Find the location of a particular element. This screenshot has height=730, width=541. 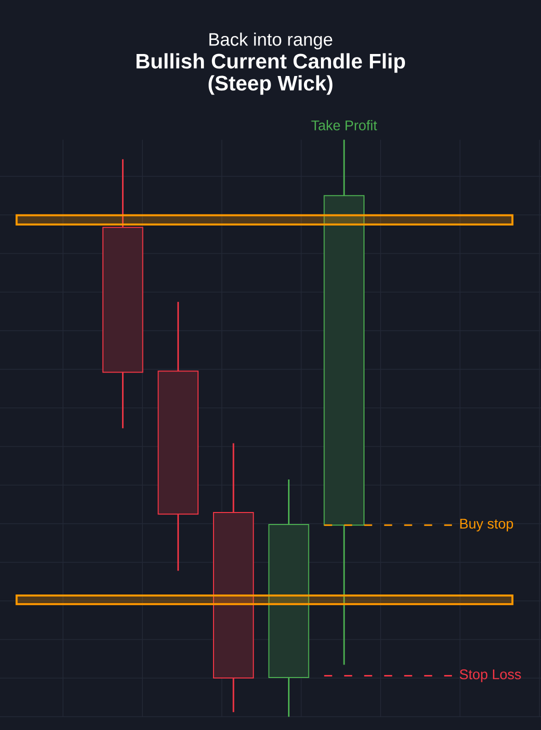

ref-line-label: Stop Loss is located at coordinates (490, 675).